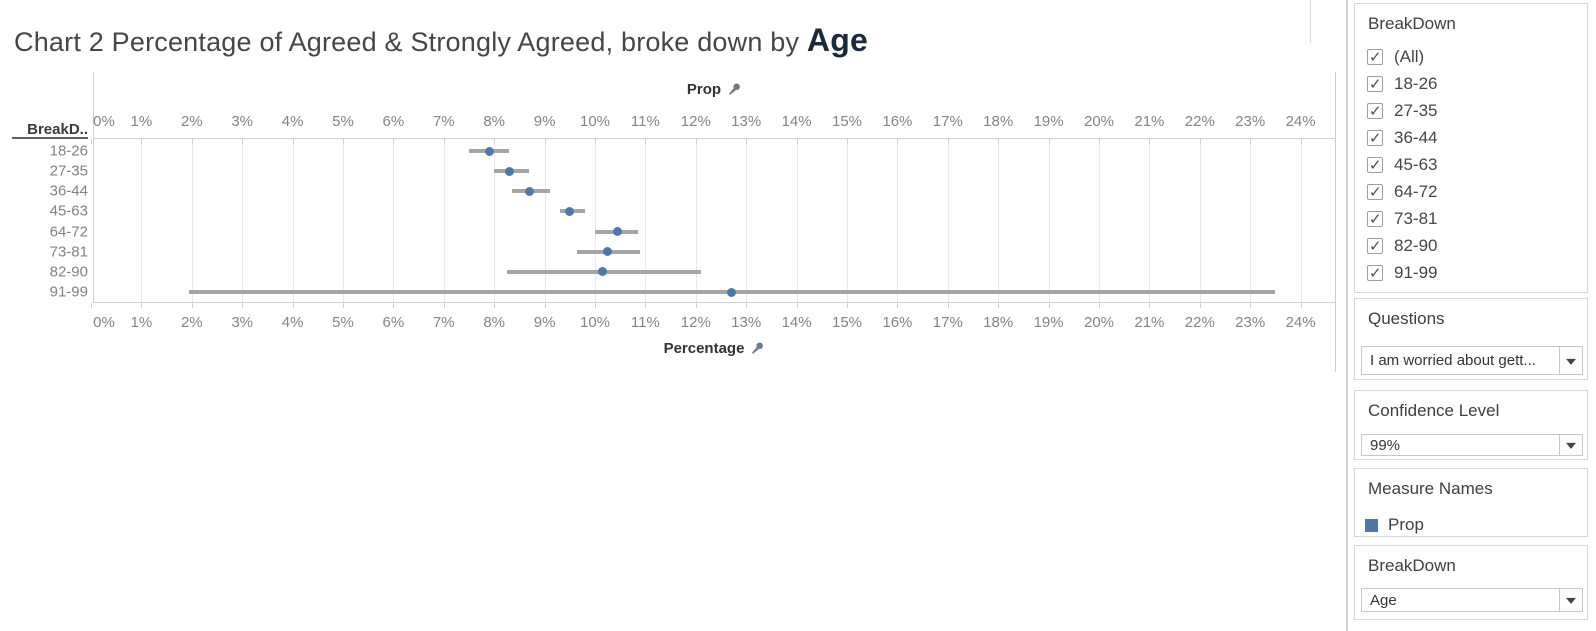  I want to click on questions-dropdown-button, so click(1570, 360).